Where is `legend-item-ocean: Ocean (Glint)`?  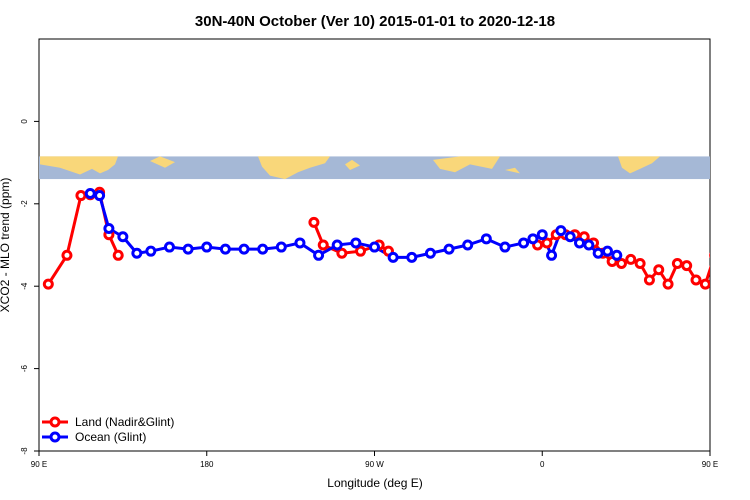
legend-item-ocean: Ocean (Glint) is located at coordinates (94, 437).